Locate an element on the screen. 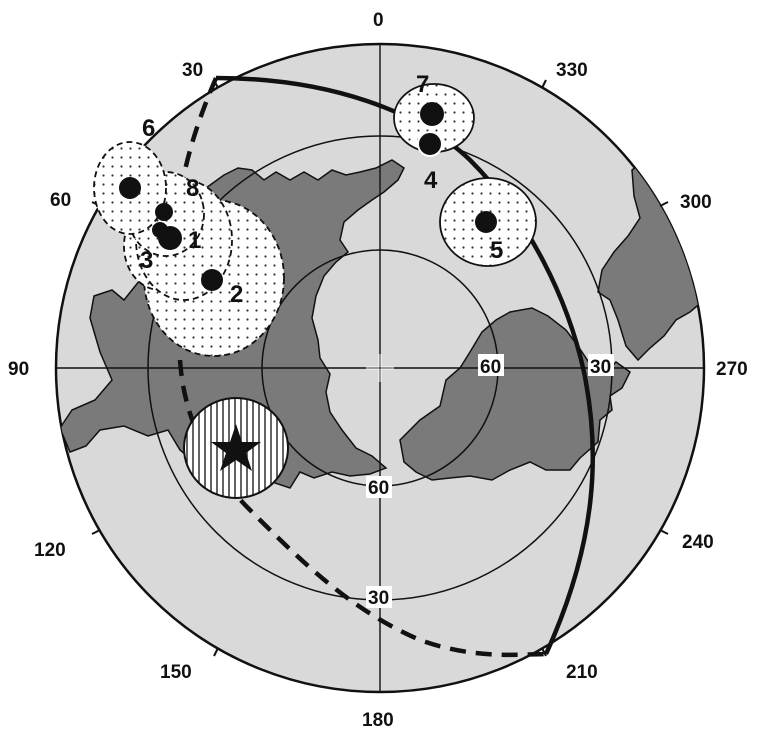  lat-label-bottom-60: 60 is located at coordinates (378, 488).